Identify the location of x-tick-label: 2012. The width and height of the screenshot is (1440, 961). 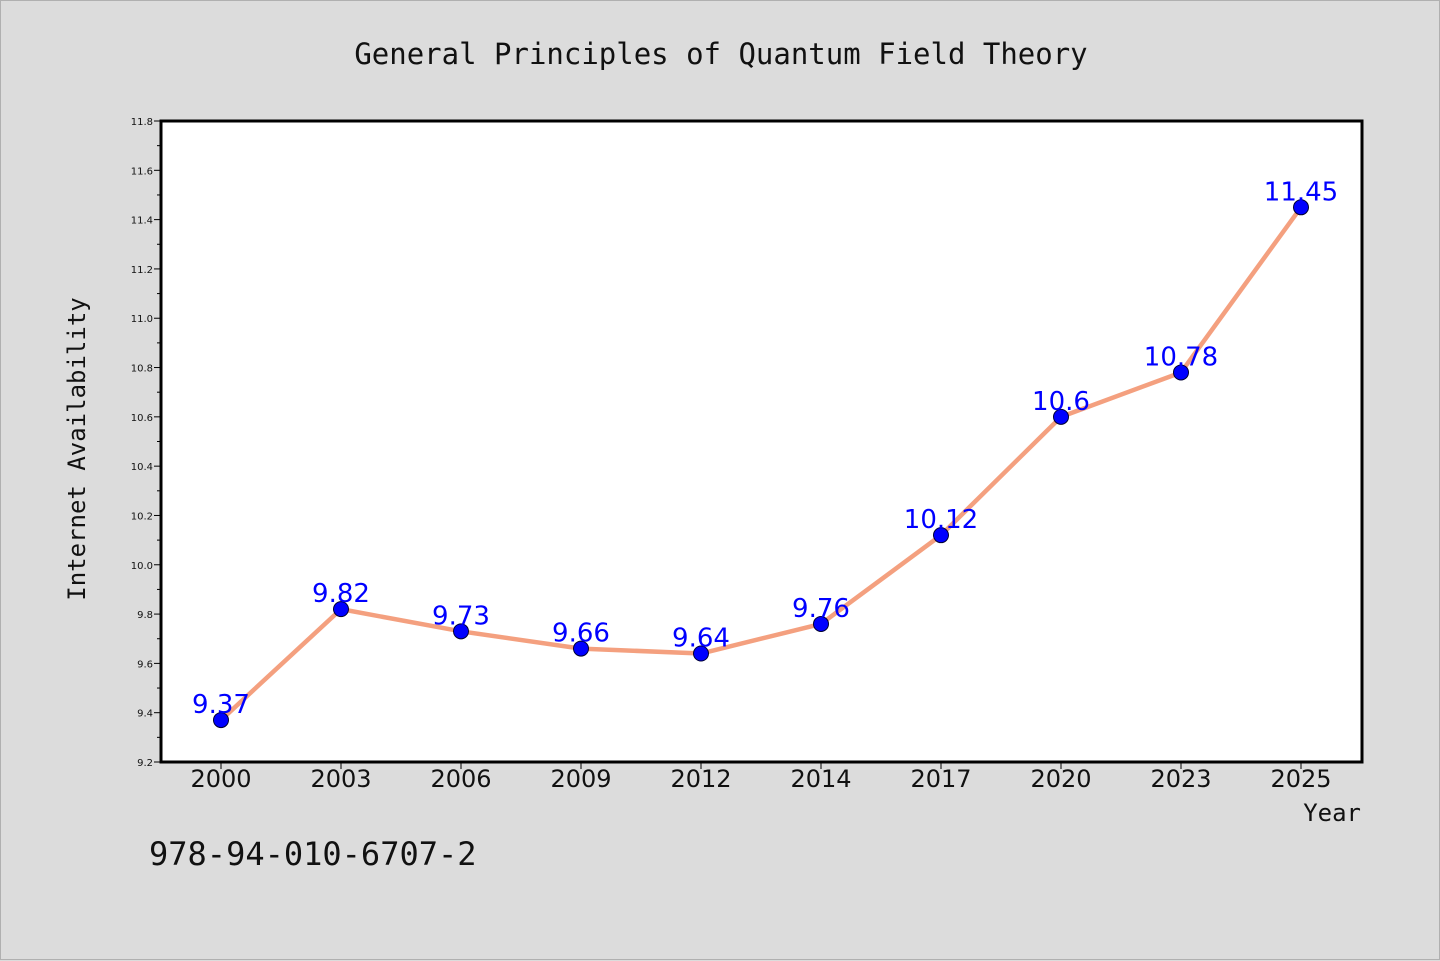
(700, 779).